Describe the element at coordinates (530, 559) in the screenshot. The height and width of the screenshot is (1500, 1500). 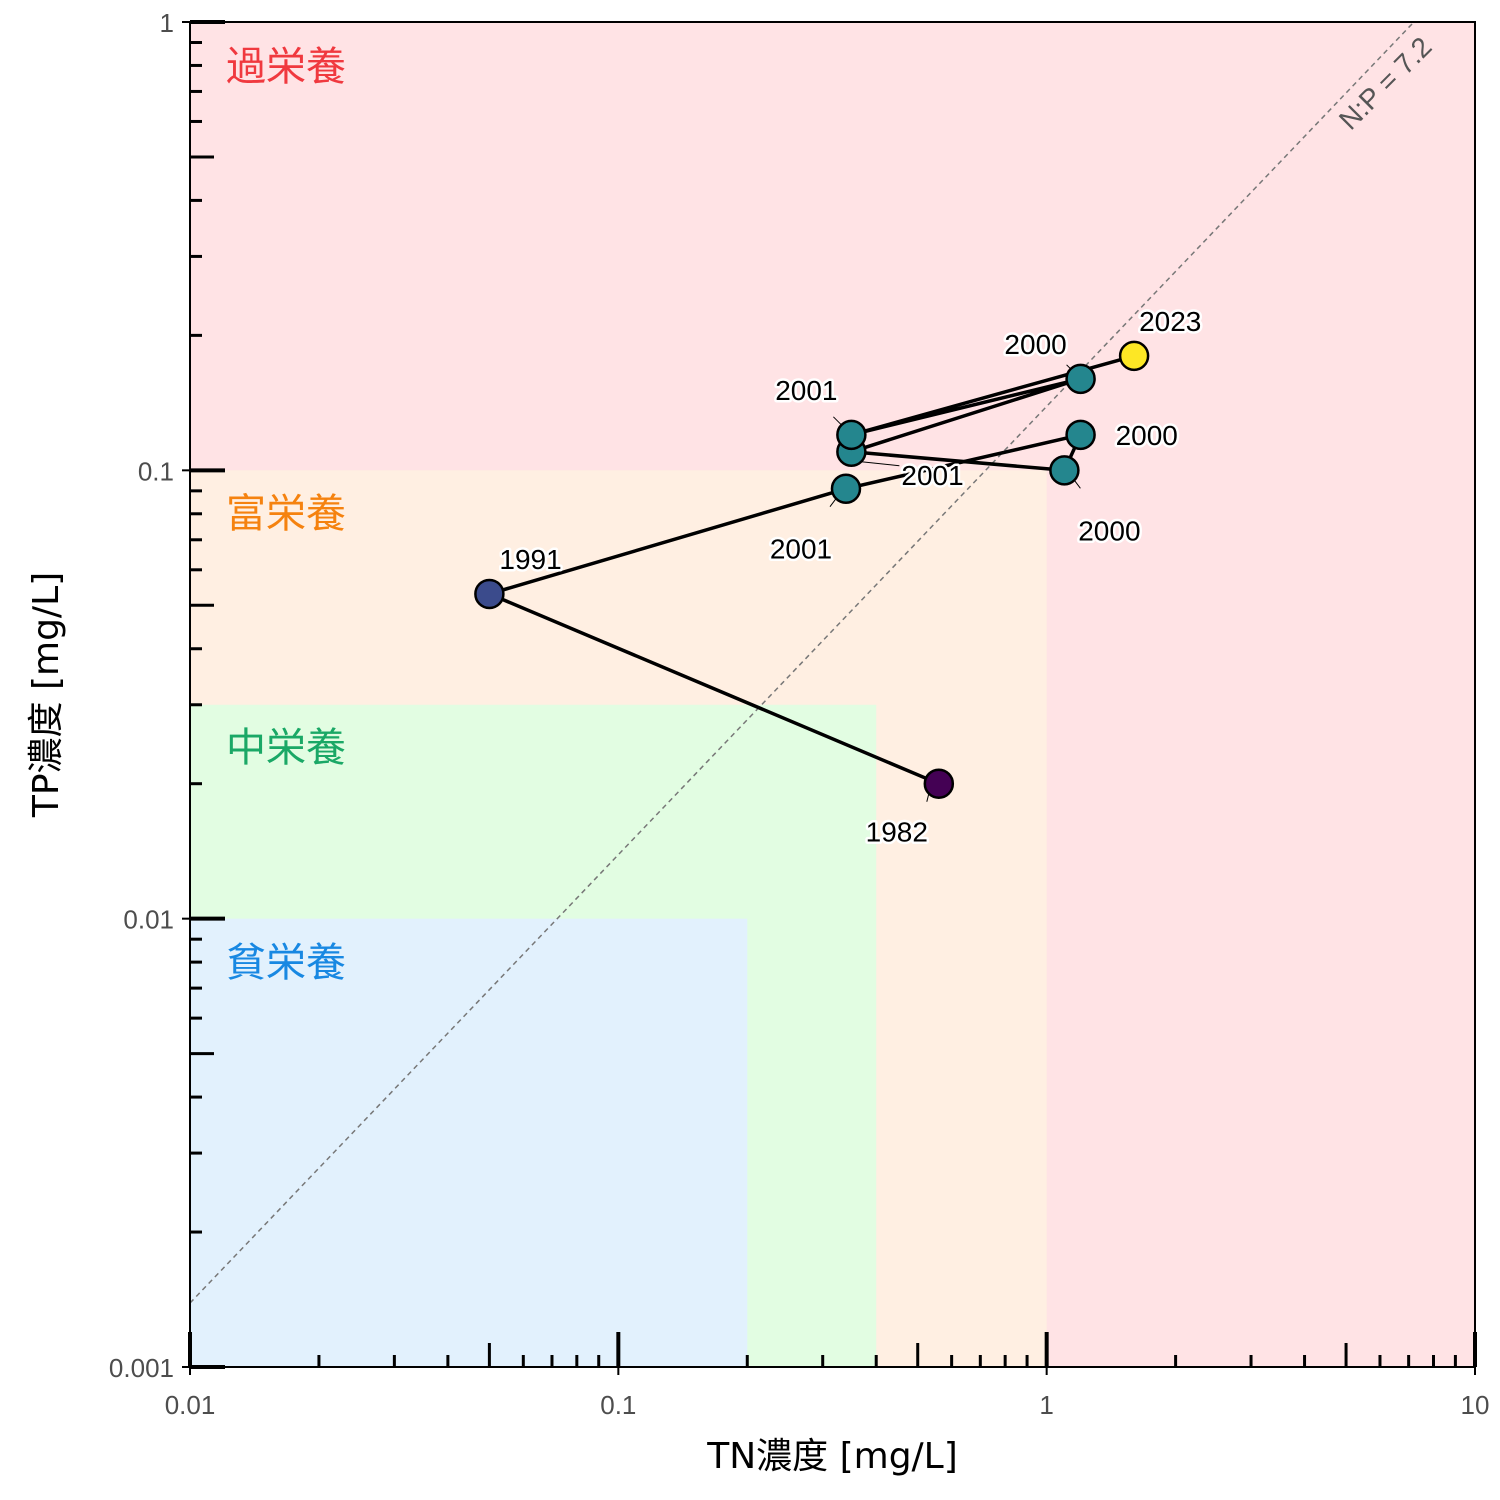
I see `year-label: 1991` at that location.